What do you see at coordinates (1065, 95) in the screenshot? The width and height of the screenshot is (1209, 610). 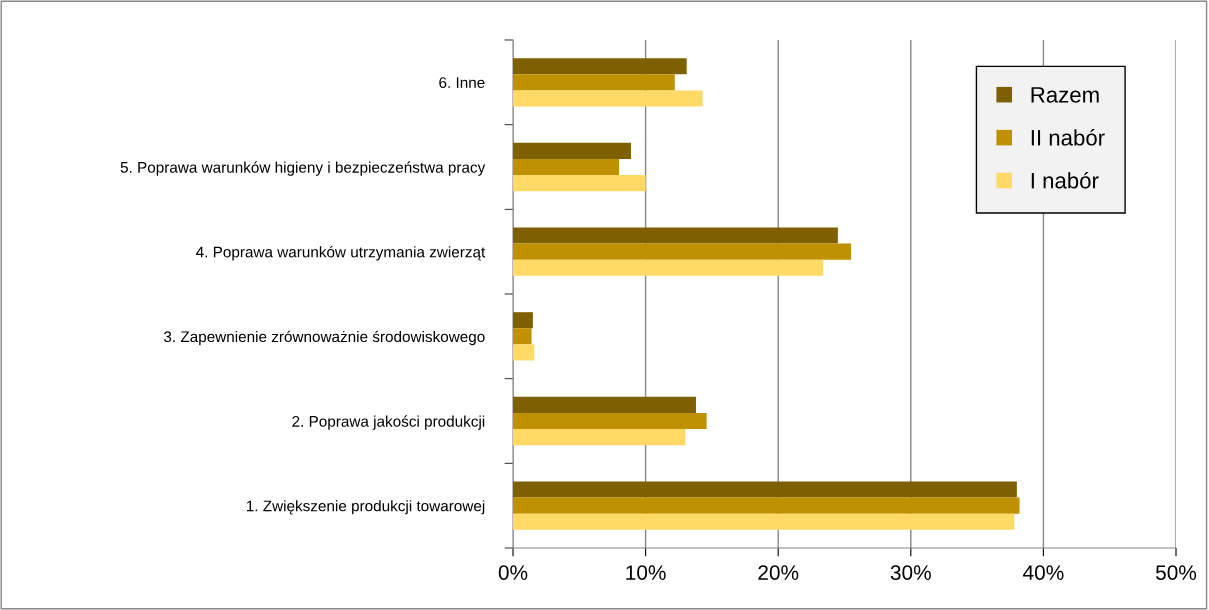 I see `legend-label: Razem` at bounding box center [1065, 95].